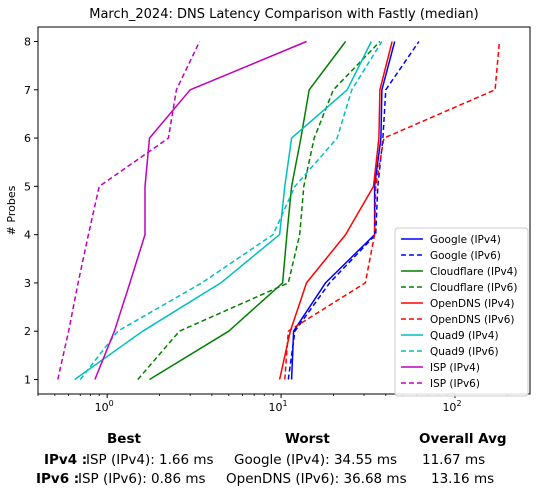 The width and height of the screenshot is (541, 496). I want to click on y-tick-label: 7, so click(27, 90).